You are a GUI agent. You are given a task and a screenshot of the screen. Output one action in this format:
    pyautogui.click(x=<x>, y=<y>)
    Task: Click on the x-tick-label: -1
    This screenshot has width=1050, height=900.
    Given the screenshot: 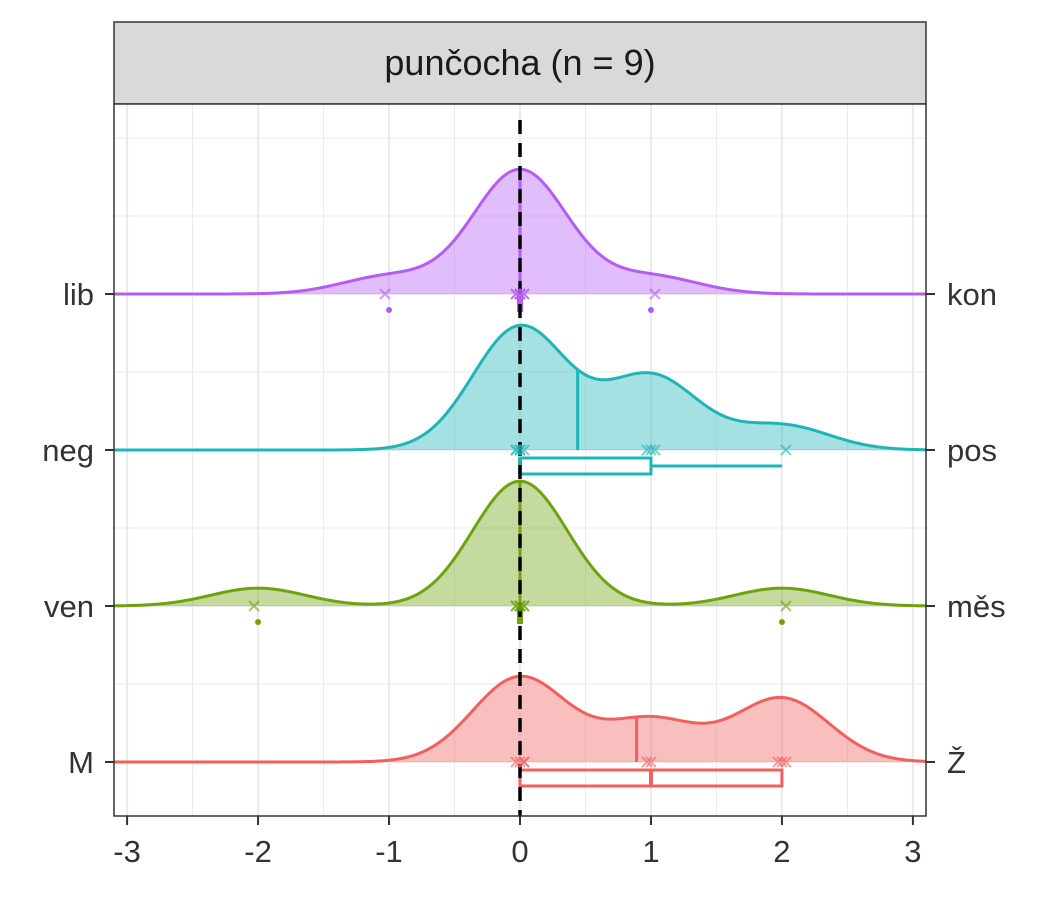 What is the action you would take?
    pyautogui.click(x=389, y=851)
    